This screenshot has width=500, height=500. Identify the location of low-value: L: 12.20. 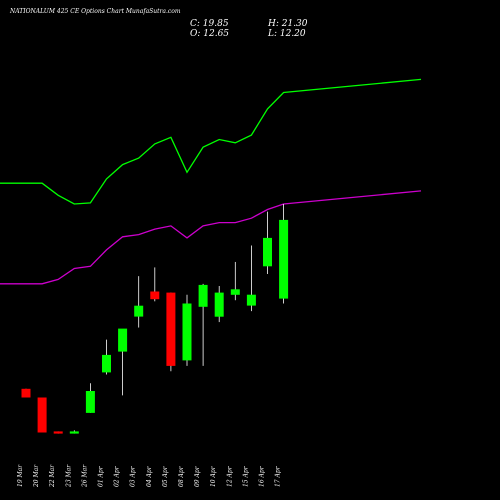
(287, 34).